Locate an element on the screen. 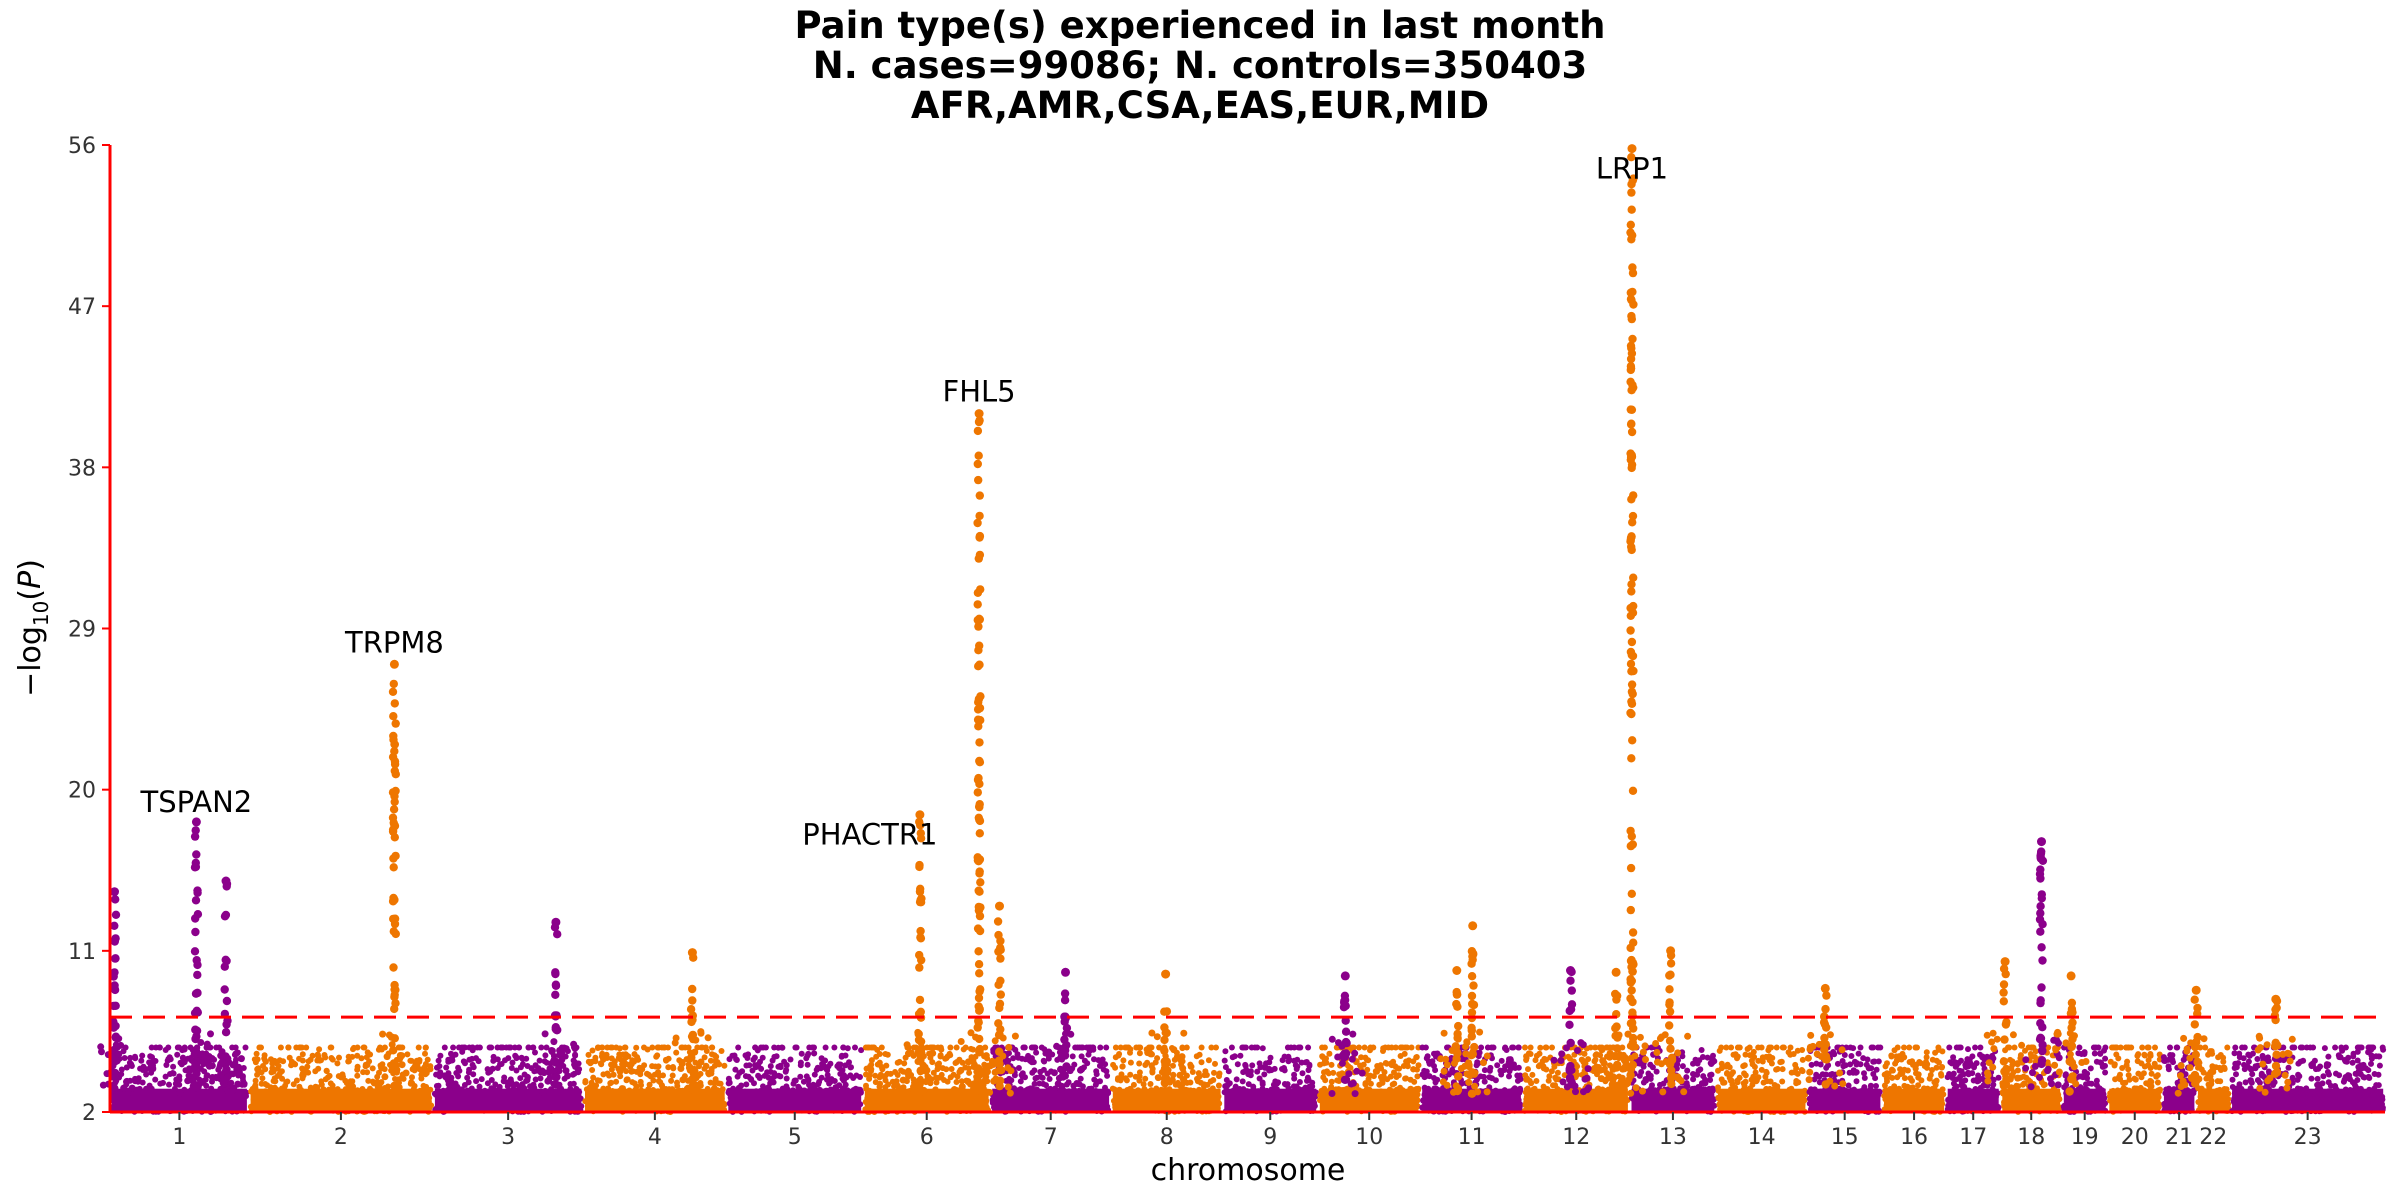 This screenshot has height=1200, width=2400. title-line-2: N. cases=99086; N. controls=350403 is located at coordinates (1200, 65).